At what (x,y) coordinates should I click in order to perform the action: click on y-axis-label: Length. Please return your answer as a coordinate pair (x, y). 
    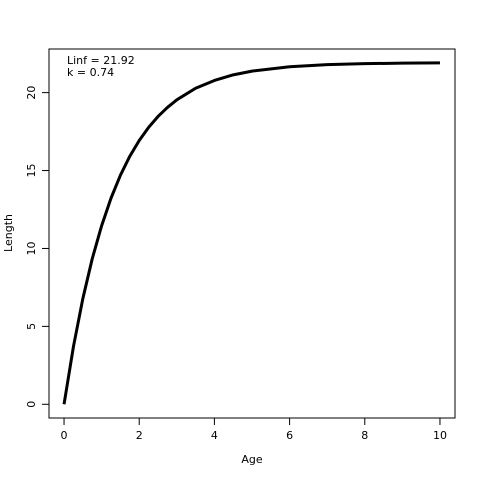
    Looking at the image, I should click on (8, 233).